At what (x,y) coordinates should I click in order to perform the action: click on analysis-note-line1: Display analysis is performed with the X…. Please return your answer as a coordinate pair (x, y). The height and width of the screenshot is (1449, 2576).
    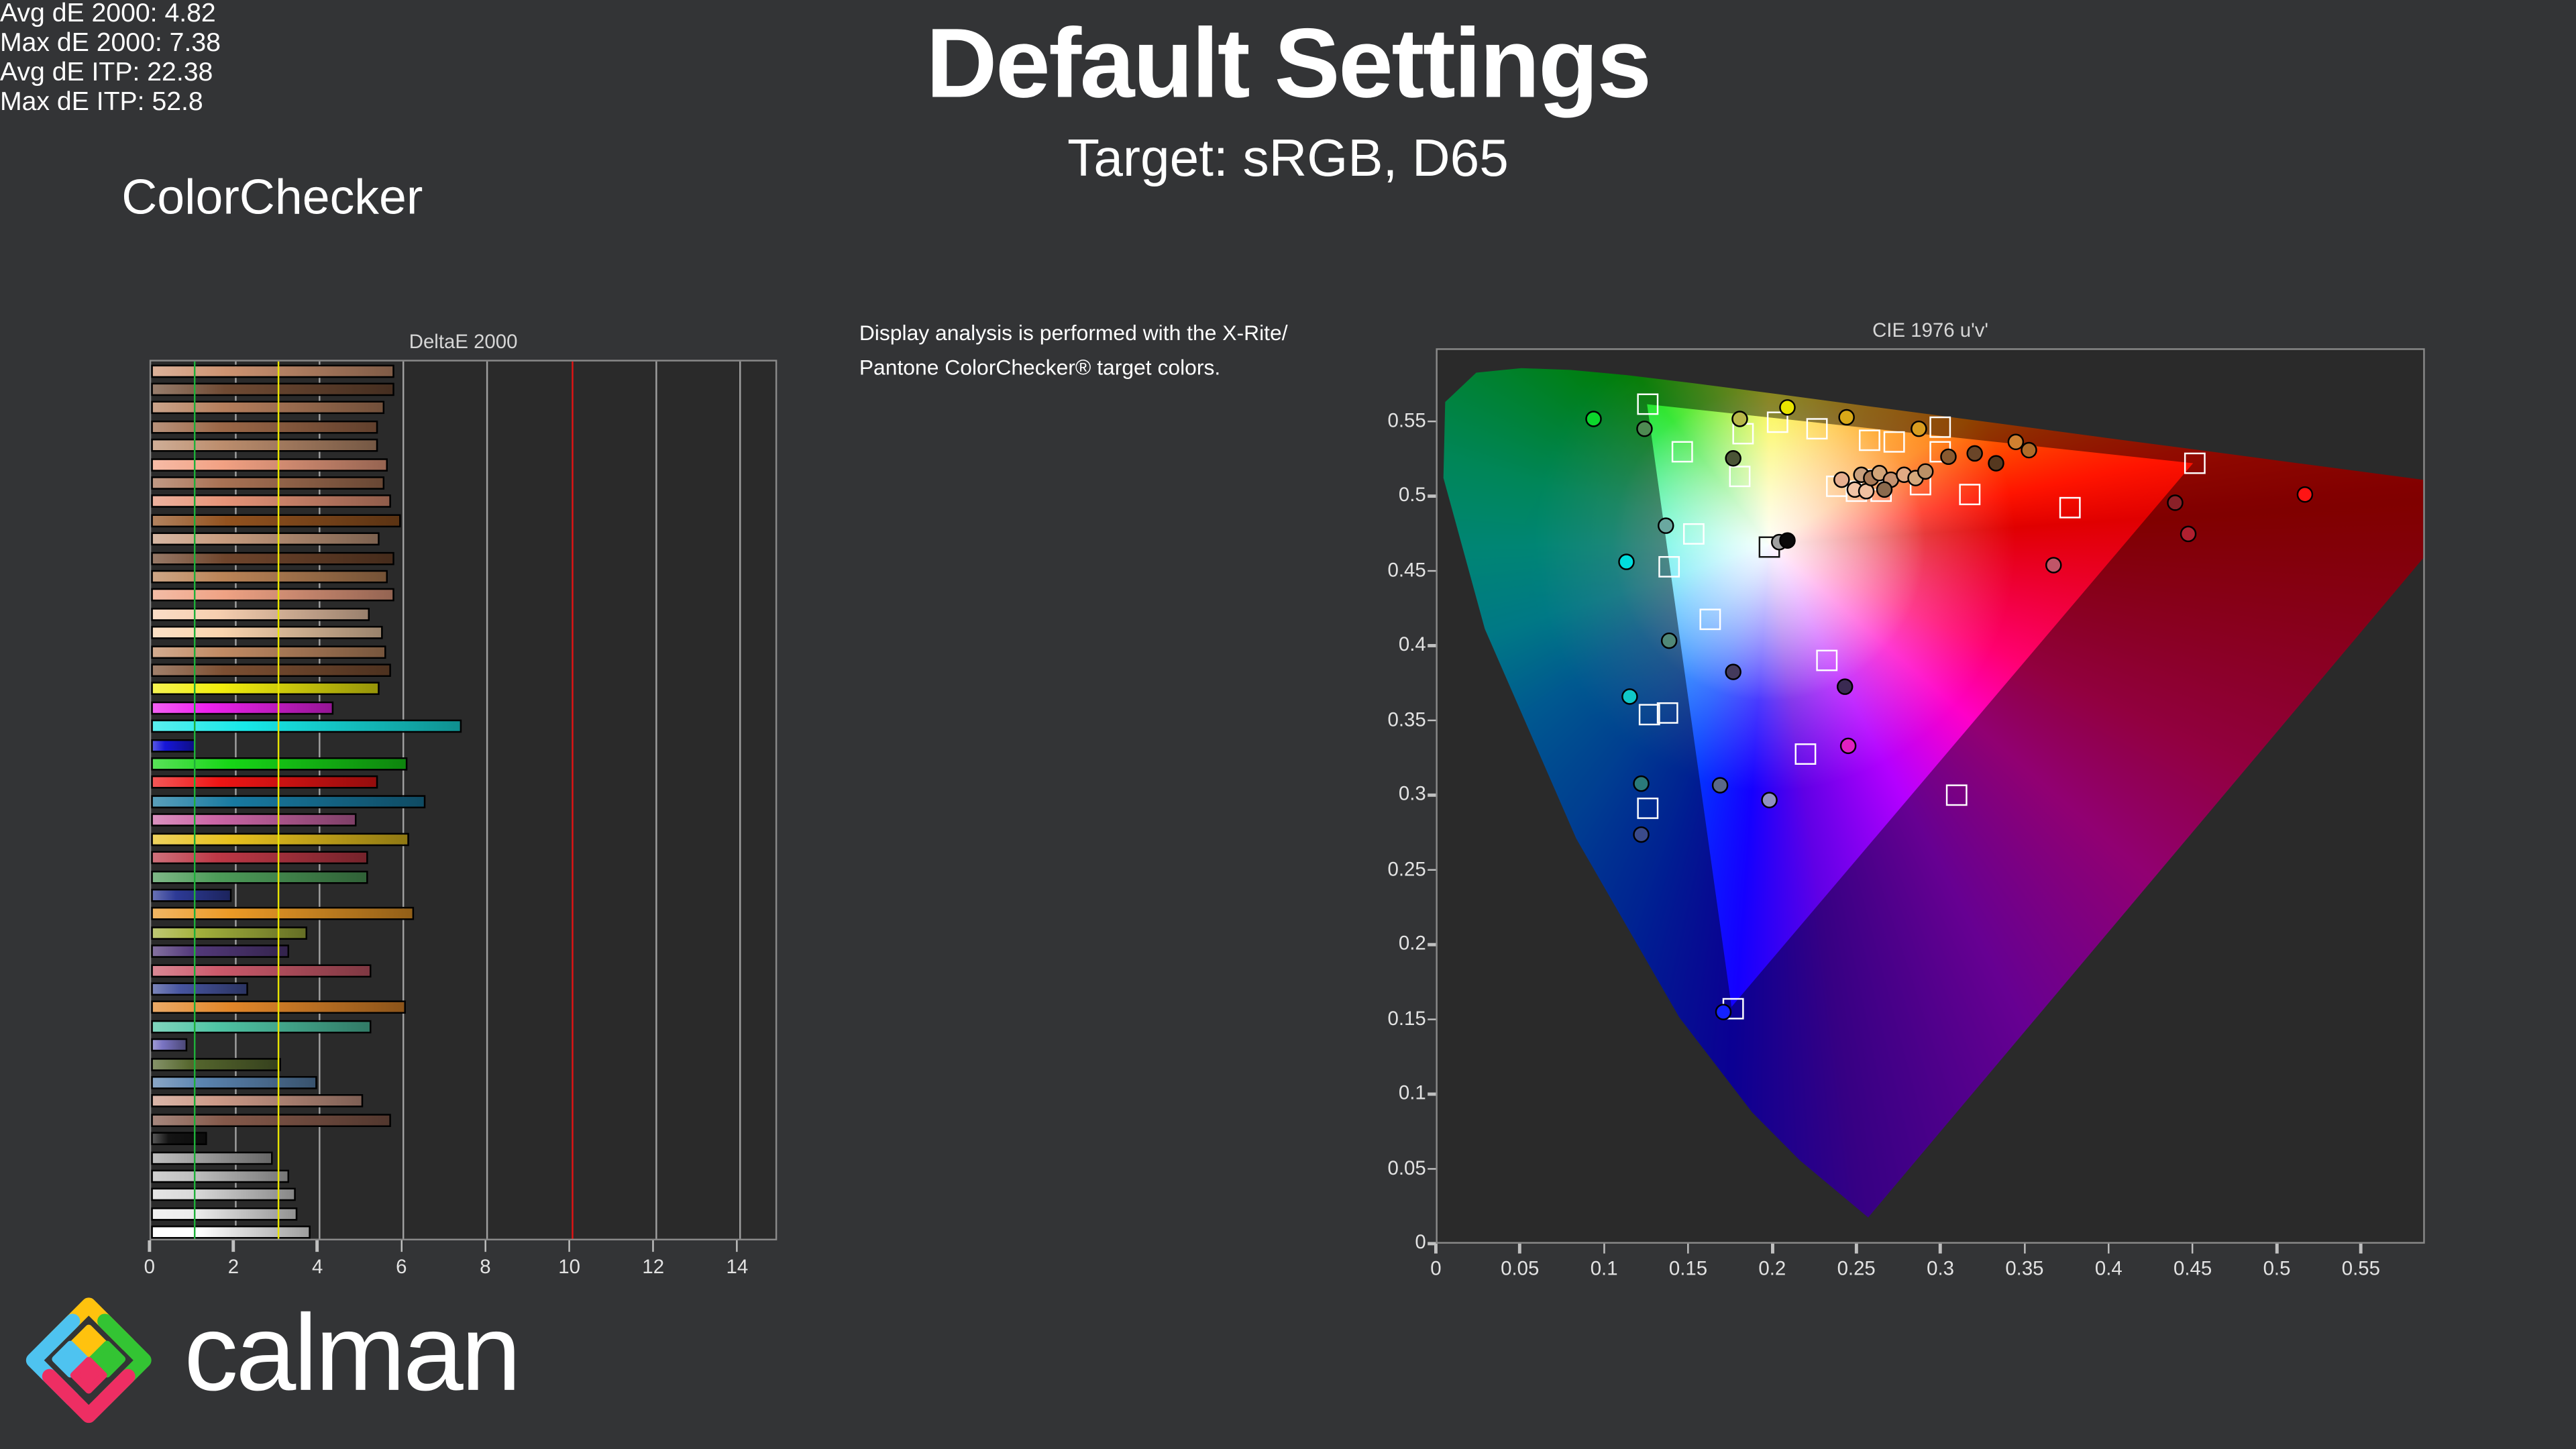
    Looking at the image, I should click on (1073, 332).